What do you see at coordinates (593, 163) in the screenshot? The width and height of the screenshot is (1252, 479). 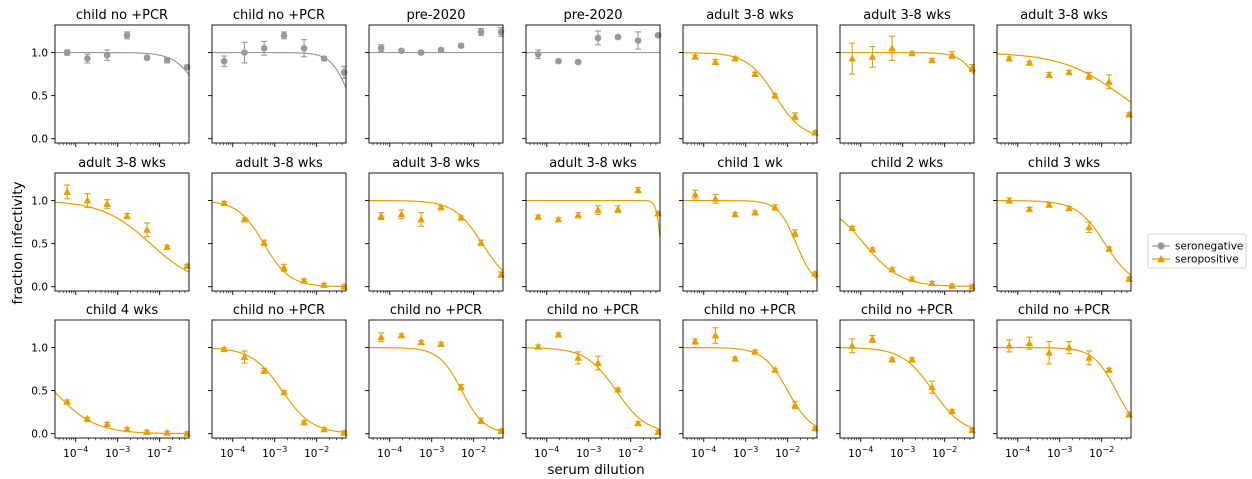 I see `panel-title: adult 3-8 wks` at bounding box center [593, 163].